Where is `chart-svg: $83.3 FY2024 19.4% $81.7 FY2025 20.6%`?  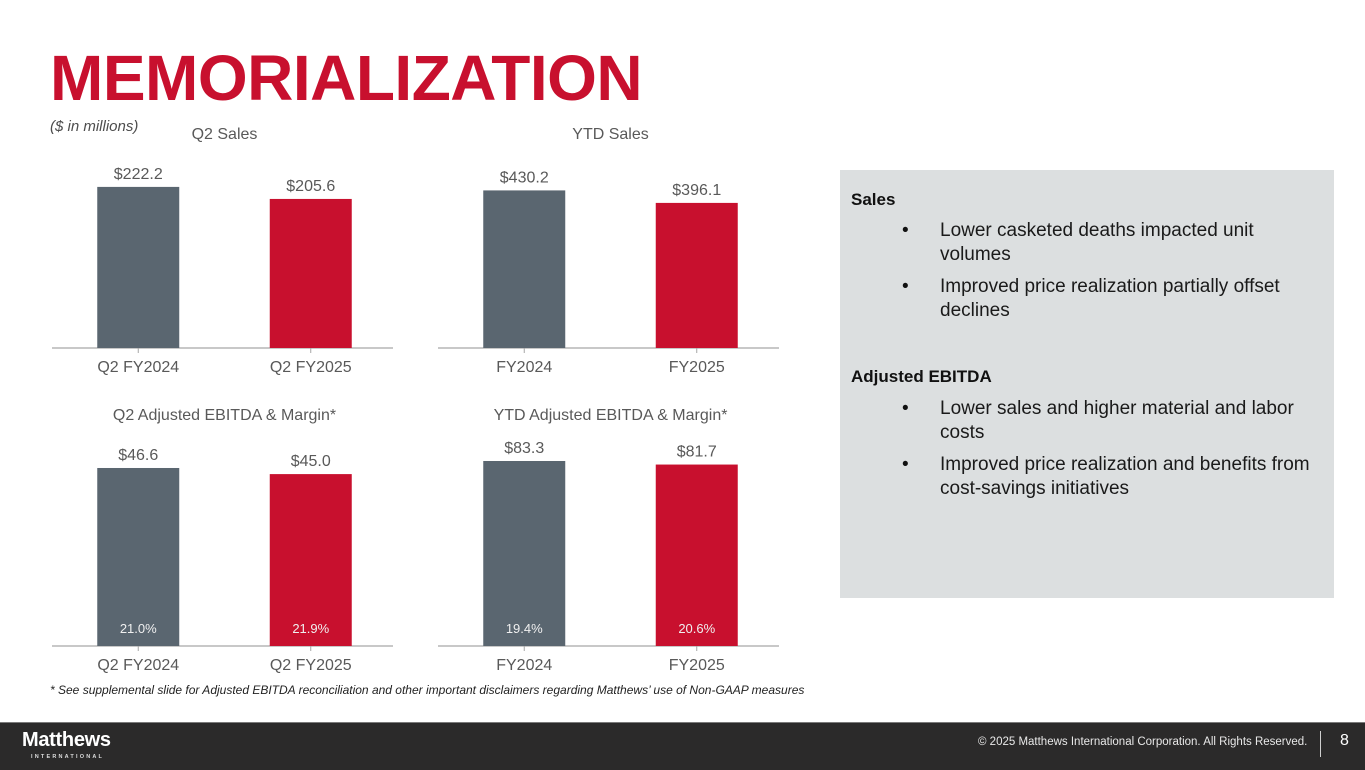 chart-svg: $83.3 FY2024 19.4% $81.7 FY2025 20.6% is located at coordinates (608, 557).